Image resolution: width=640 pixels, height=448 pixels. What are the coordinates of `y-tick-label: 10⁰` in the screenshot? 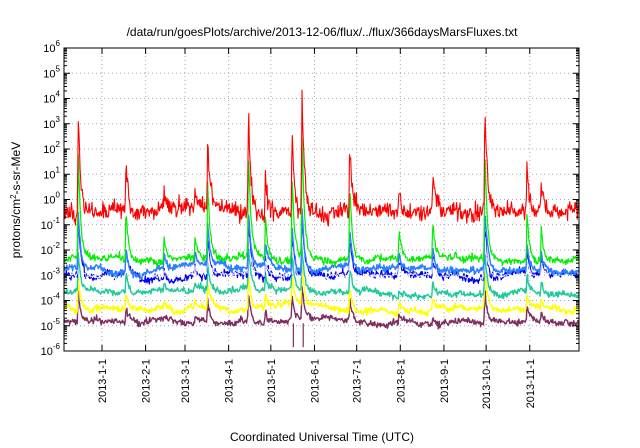 It's located at (51, 199).